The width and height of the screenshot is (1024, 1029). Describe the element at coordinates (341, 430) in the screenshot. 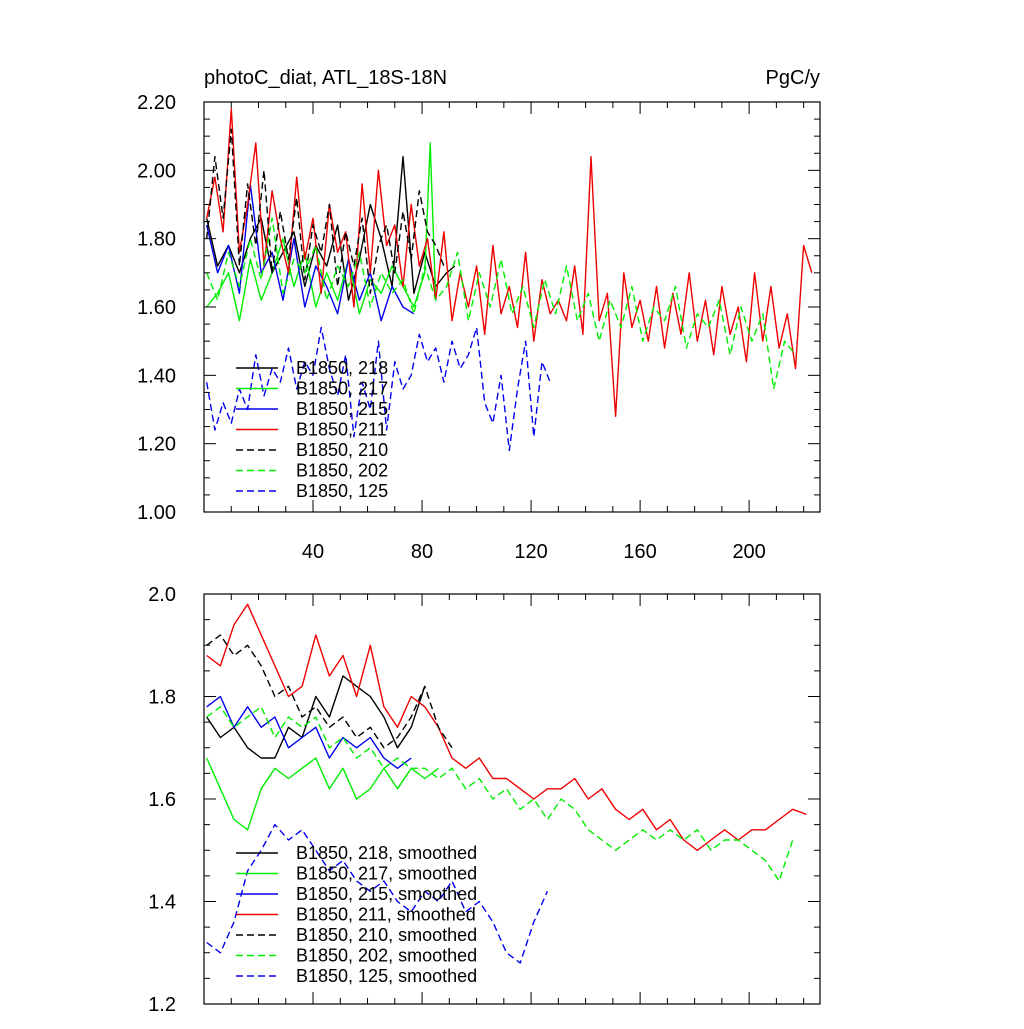

I see `top-legend-label: B1850, 211` at that location.